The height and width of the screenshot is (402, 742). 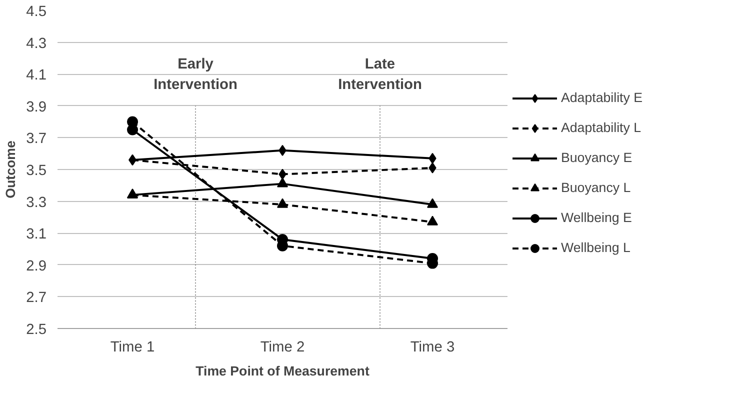 What do you see at coordinates (36, 139) in the screenshot?
I see `y-tick-label: 3.7` at bounding box center [36, 139].